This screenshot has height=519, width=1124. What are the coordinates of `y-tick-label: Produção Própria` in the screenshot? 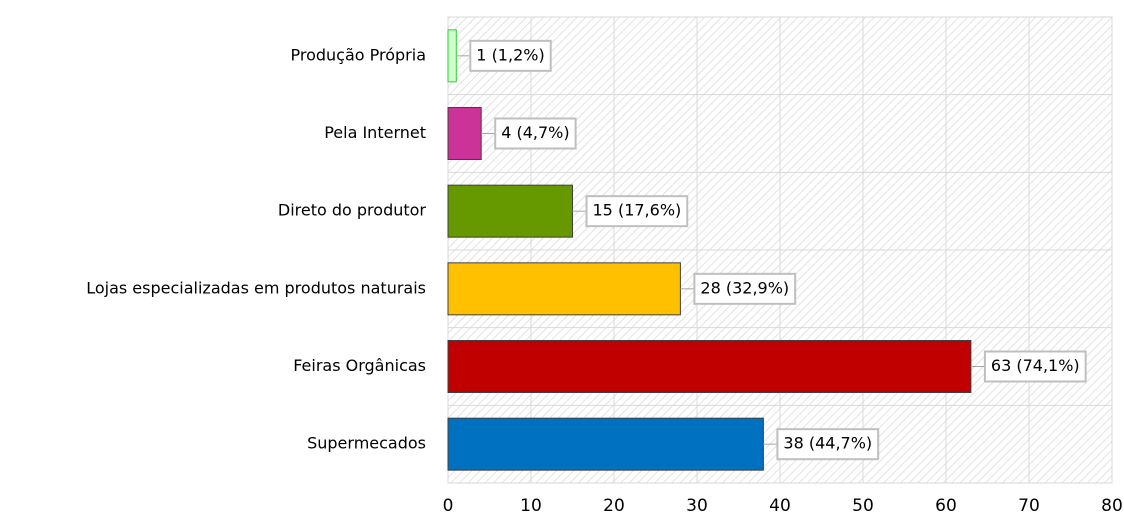 It's located at (358, 54).